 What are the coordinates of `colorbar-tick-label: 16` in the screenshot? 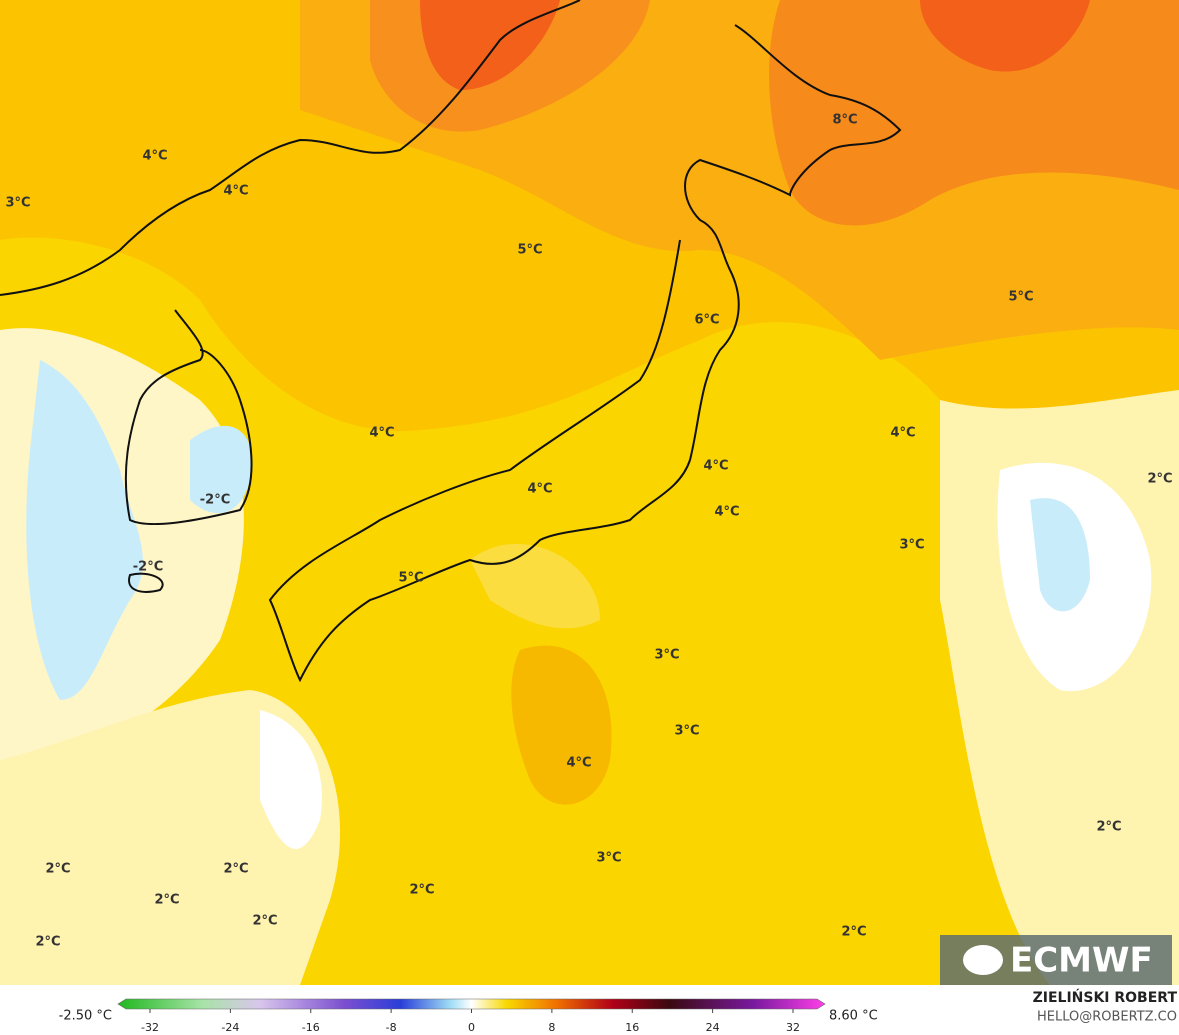 It's located at (632, 1027).